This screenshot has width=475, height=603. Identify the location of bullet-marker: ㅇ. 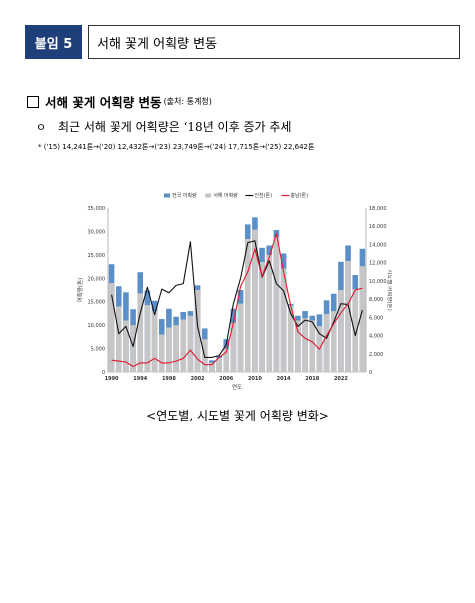
(41, 127).